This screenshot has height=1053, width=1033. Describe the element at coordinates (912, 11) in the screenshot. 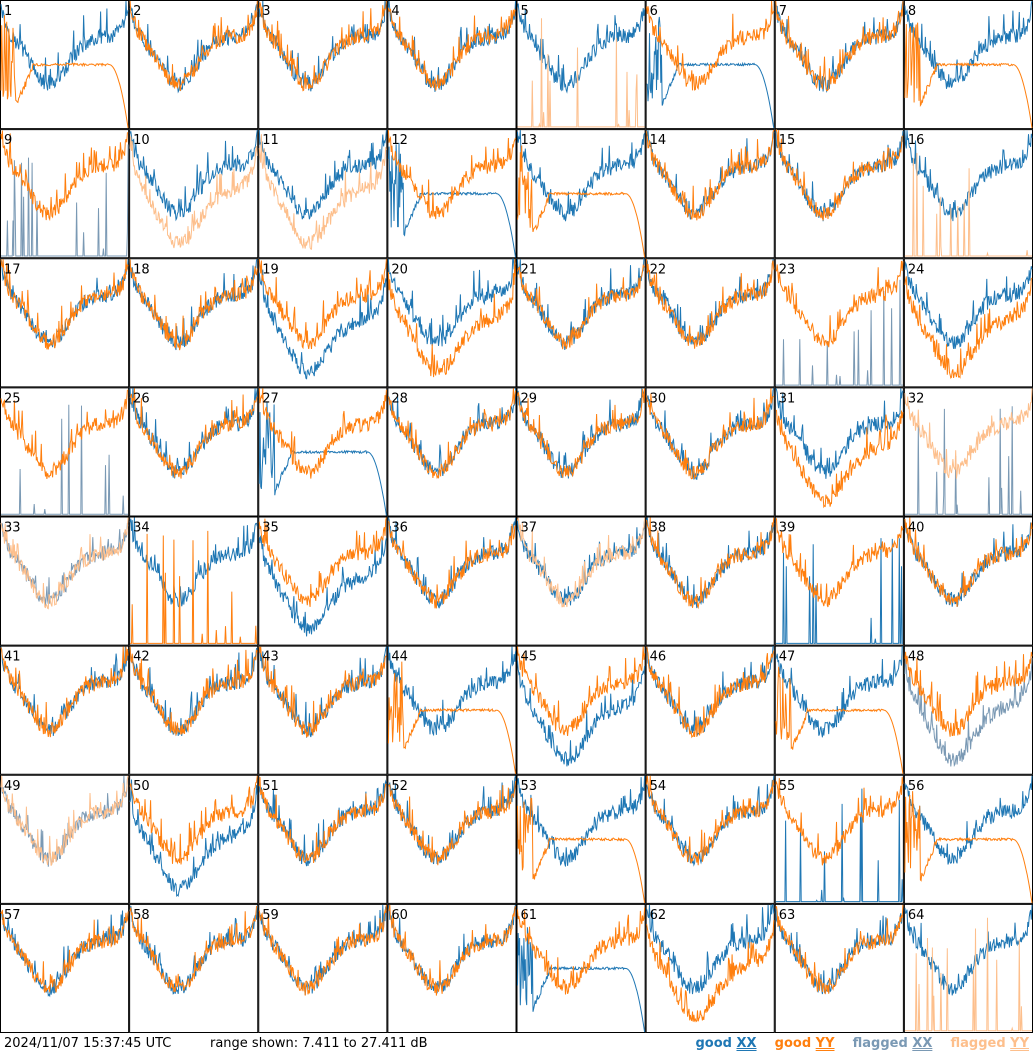

I see `panel-label: 8` at that location.